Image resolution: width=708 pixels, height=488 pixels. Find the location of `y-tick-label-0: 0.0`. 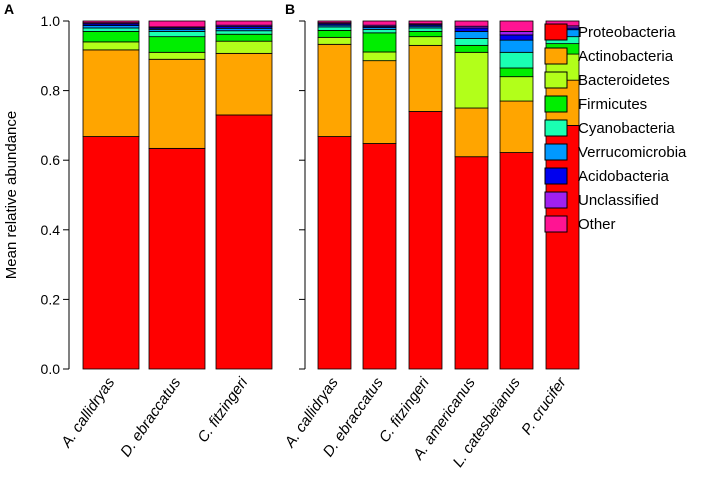

y-tick-label-0: 0.0 is located at coordinates (51, 369).